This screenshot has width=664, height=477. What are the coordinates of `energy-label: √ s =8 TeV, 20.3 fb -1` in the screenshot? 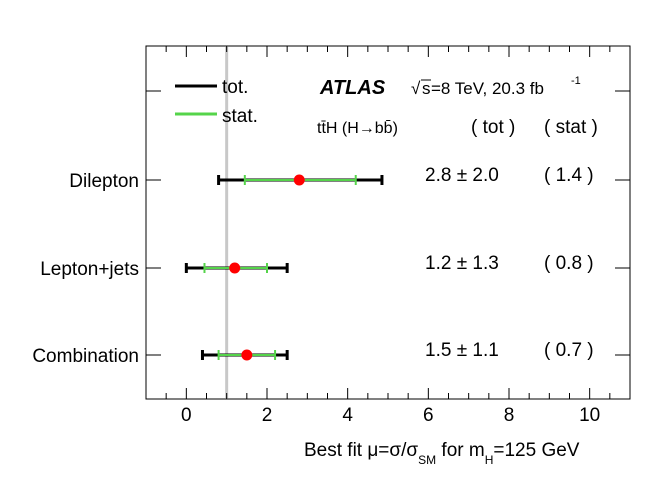 It's located at (496, 86).